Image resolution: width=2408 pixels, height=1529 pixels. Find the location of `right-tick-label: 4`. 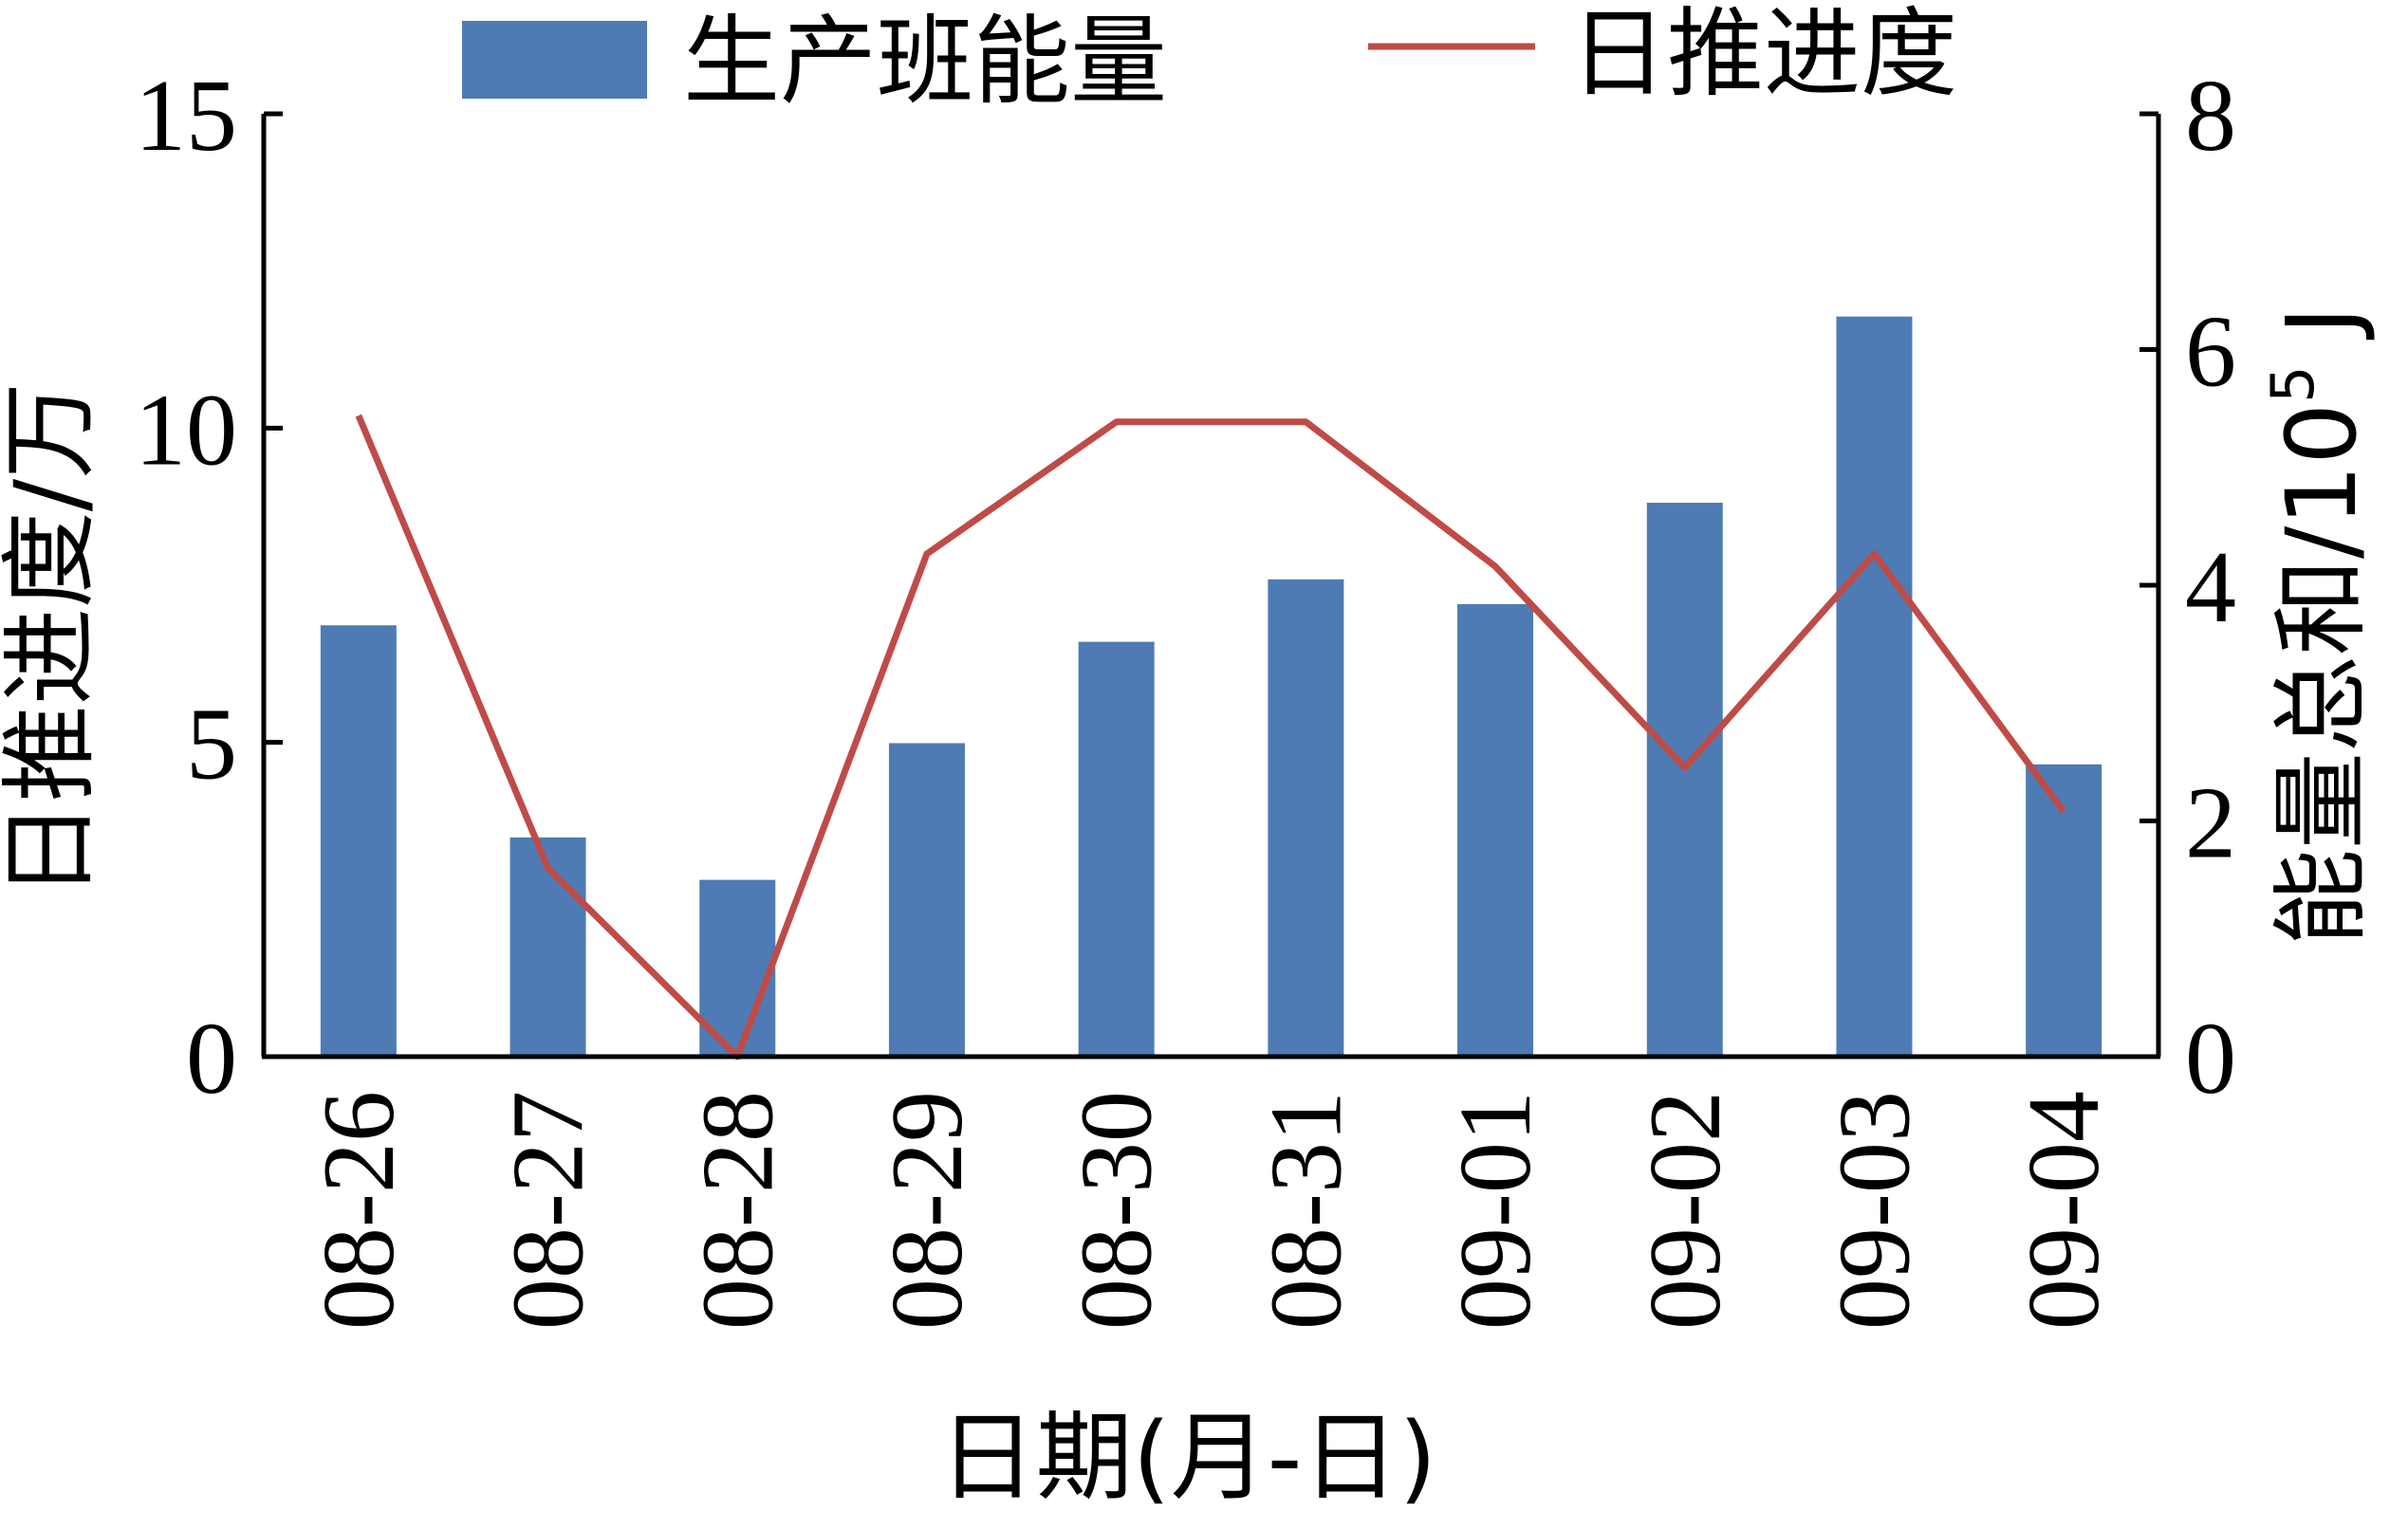

right-tick-label: 4 is located at coordinates (2210, 587).